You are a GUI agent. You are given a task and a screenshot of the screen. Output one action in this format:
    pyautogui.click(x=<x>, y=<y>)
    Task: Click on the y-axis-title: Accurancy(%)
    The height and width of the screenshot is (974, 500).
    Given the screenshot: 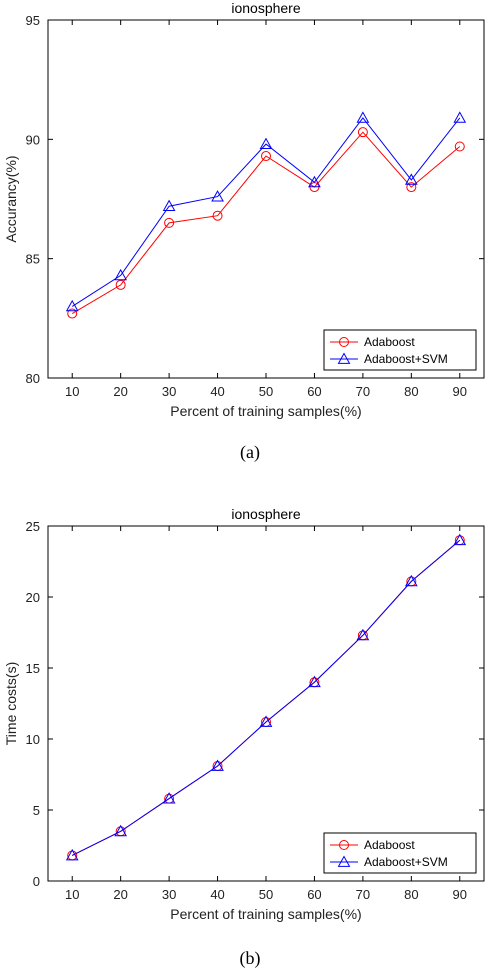 What is the action you would take?
    pyautogui.click(x=11, y=198)
    